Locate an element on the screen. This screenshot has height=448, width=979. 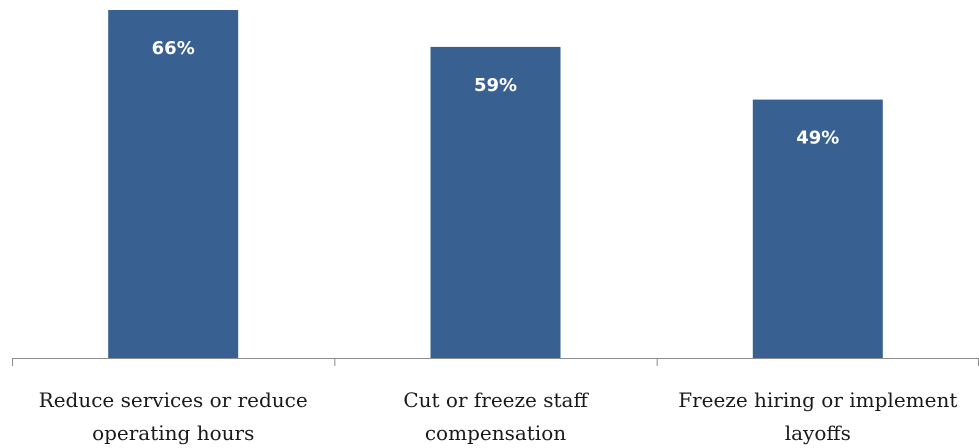
x-axis is located at coordinates (495, 362).